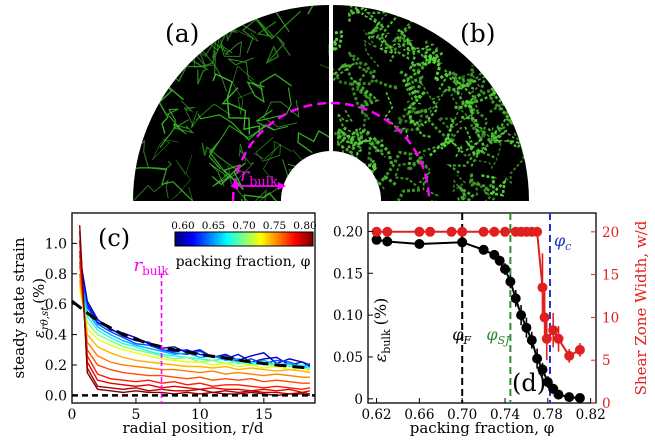  What do you see at coordinates (56, 366) in the screenshot?
I see `y-tick-label: 0.2` at bounding box center [56, 366].